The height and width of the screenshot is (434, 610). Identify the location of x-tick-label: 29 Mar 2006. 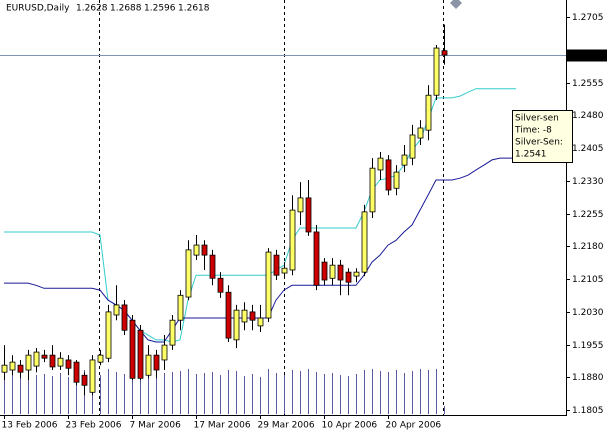
(286, 426).